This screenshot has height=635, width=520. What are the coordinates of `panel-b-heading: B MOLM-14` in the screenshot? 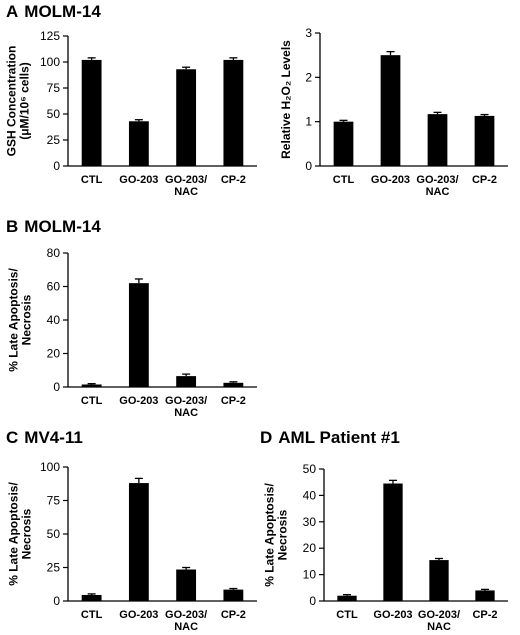 It's located at (53, 227).